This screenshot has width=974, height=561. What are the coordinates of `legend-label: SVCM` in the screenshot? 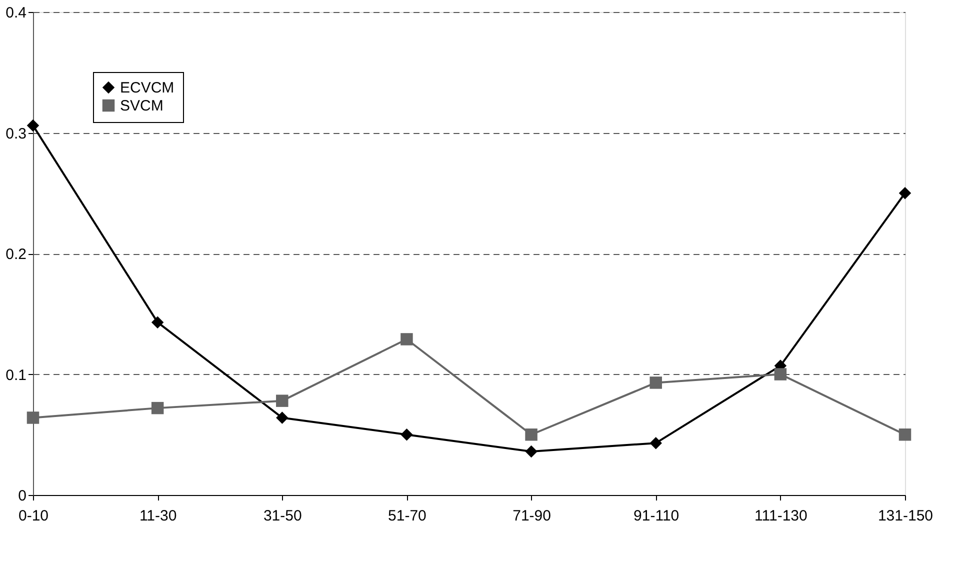 It's located at (142, 106).